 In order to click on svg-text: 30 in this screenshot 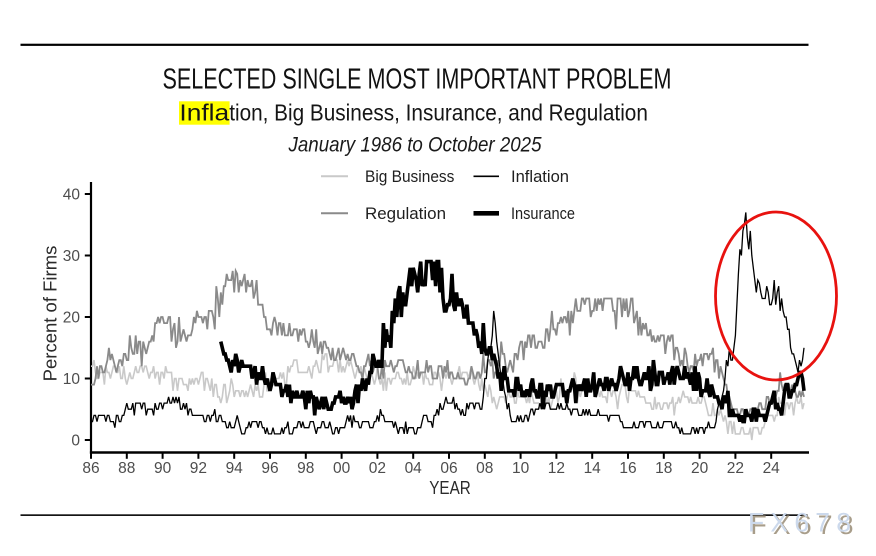, I will do `click(72, 256)`.